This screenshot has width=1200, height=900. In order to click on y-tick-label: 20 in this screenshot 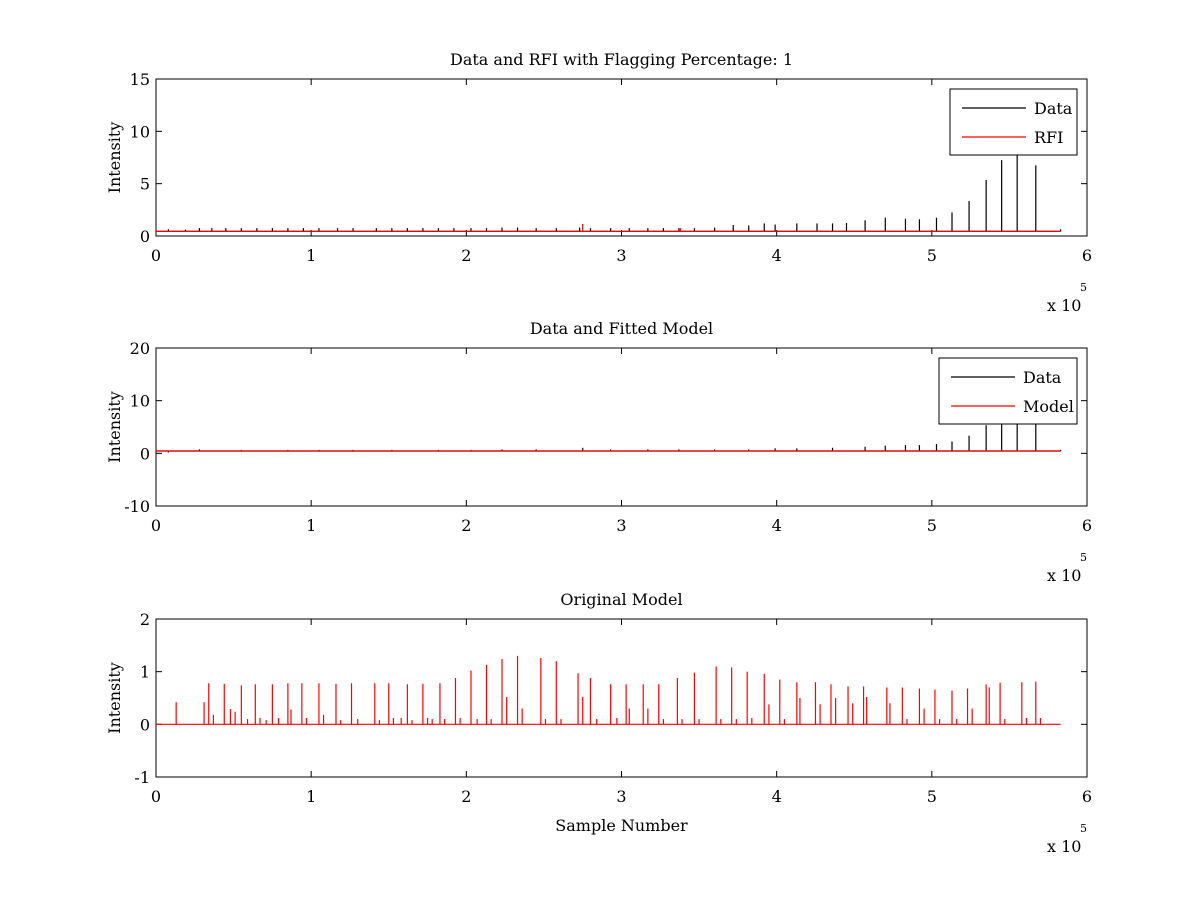, I will do `click(140, 348)`.